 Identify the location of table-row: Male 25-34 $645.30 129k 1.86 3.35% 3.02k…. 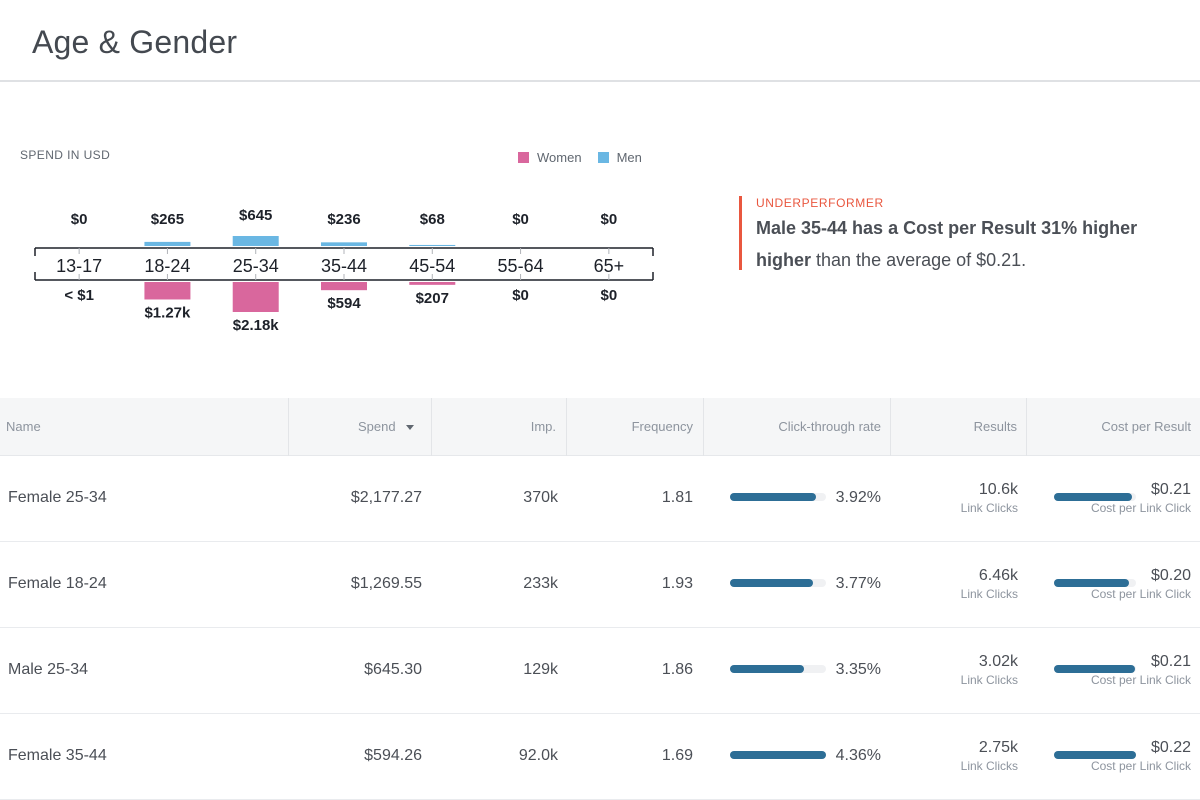
(600, 671).